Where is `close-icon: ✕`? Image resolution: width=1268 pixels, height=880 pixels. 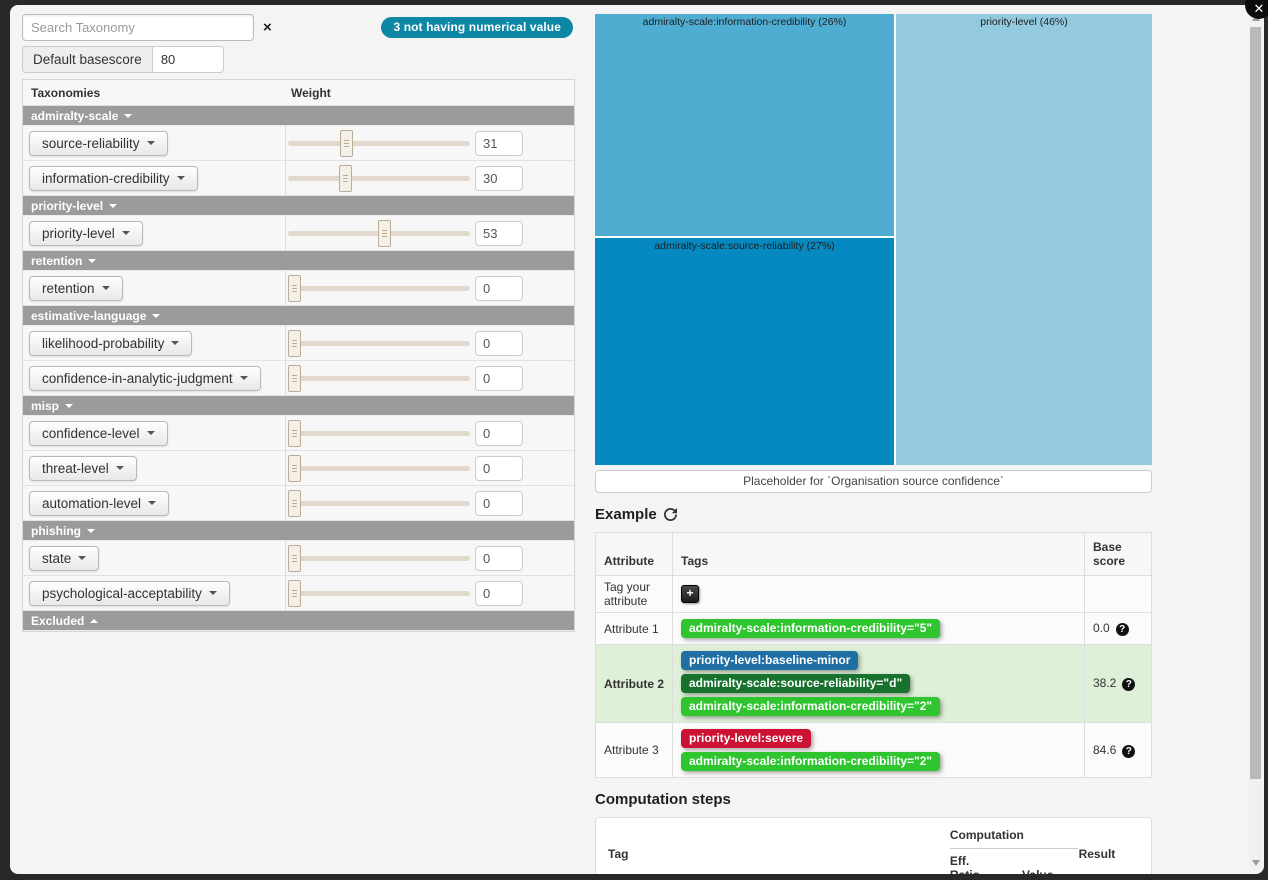 close-icon: ✕ is located at coordinates (1256, 9).